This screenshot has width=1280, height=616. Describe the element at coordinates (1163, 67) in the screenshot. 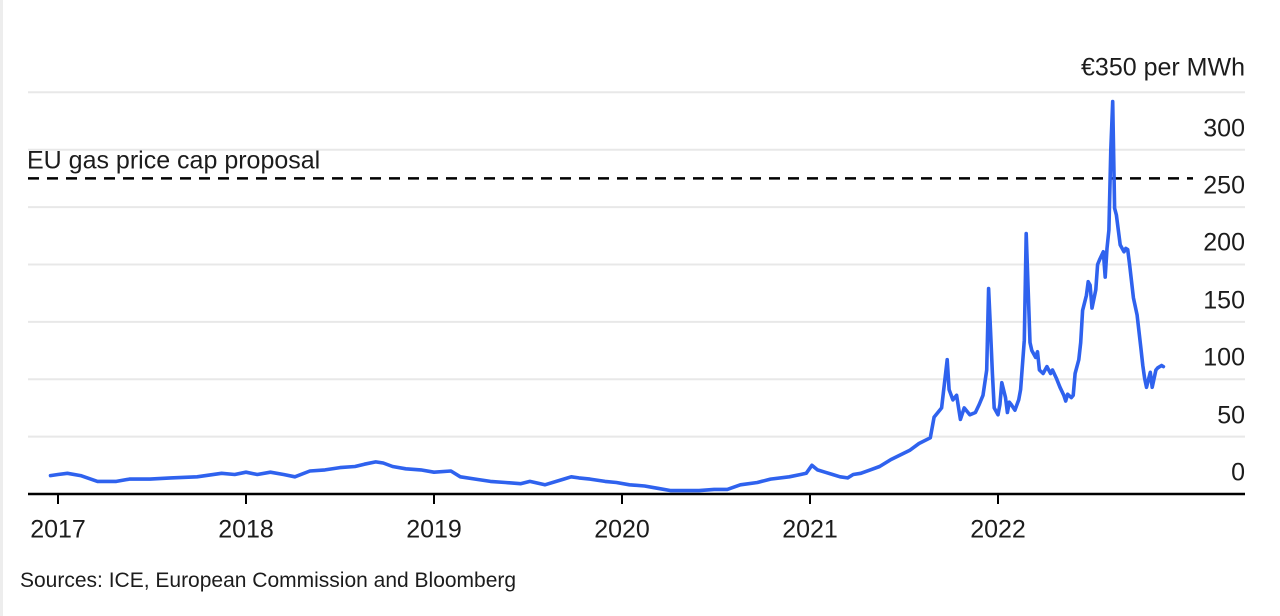

I see `y-axis-unit-label: €350 per MWh` at that location.